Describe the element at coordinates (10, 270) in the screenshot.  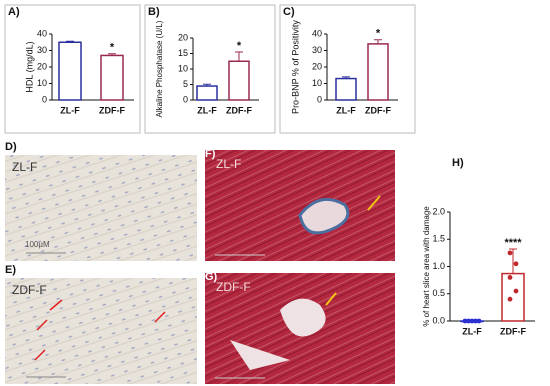
I see `panel-label: E)` at that location.